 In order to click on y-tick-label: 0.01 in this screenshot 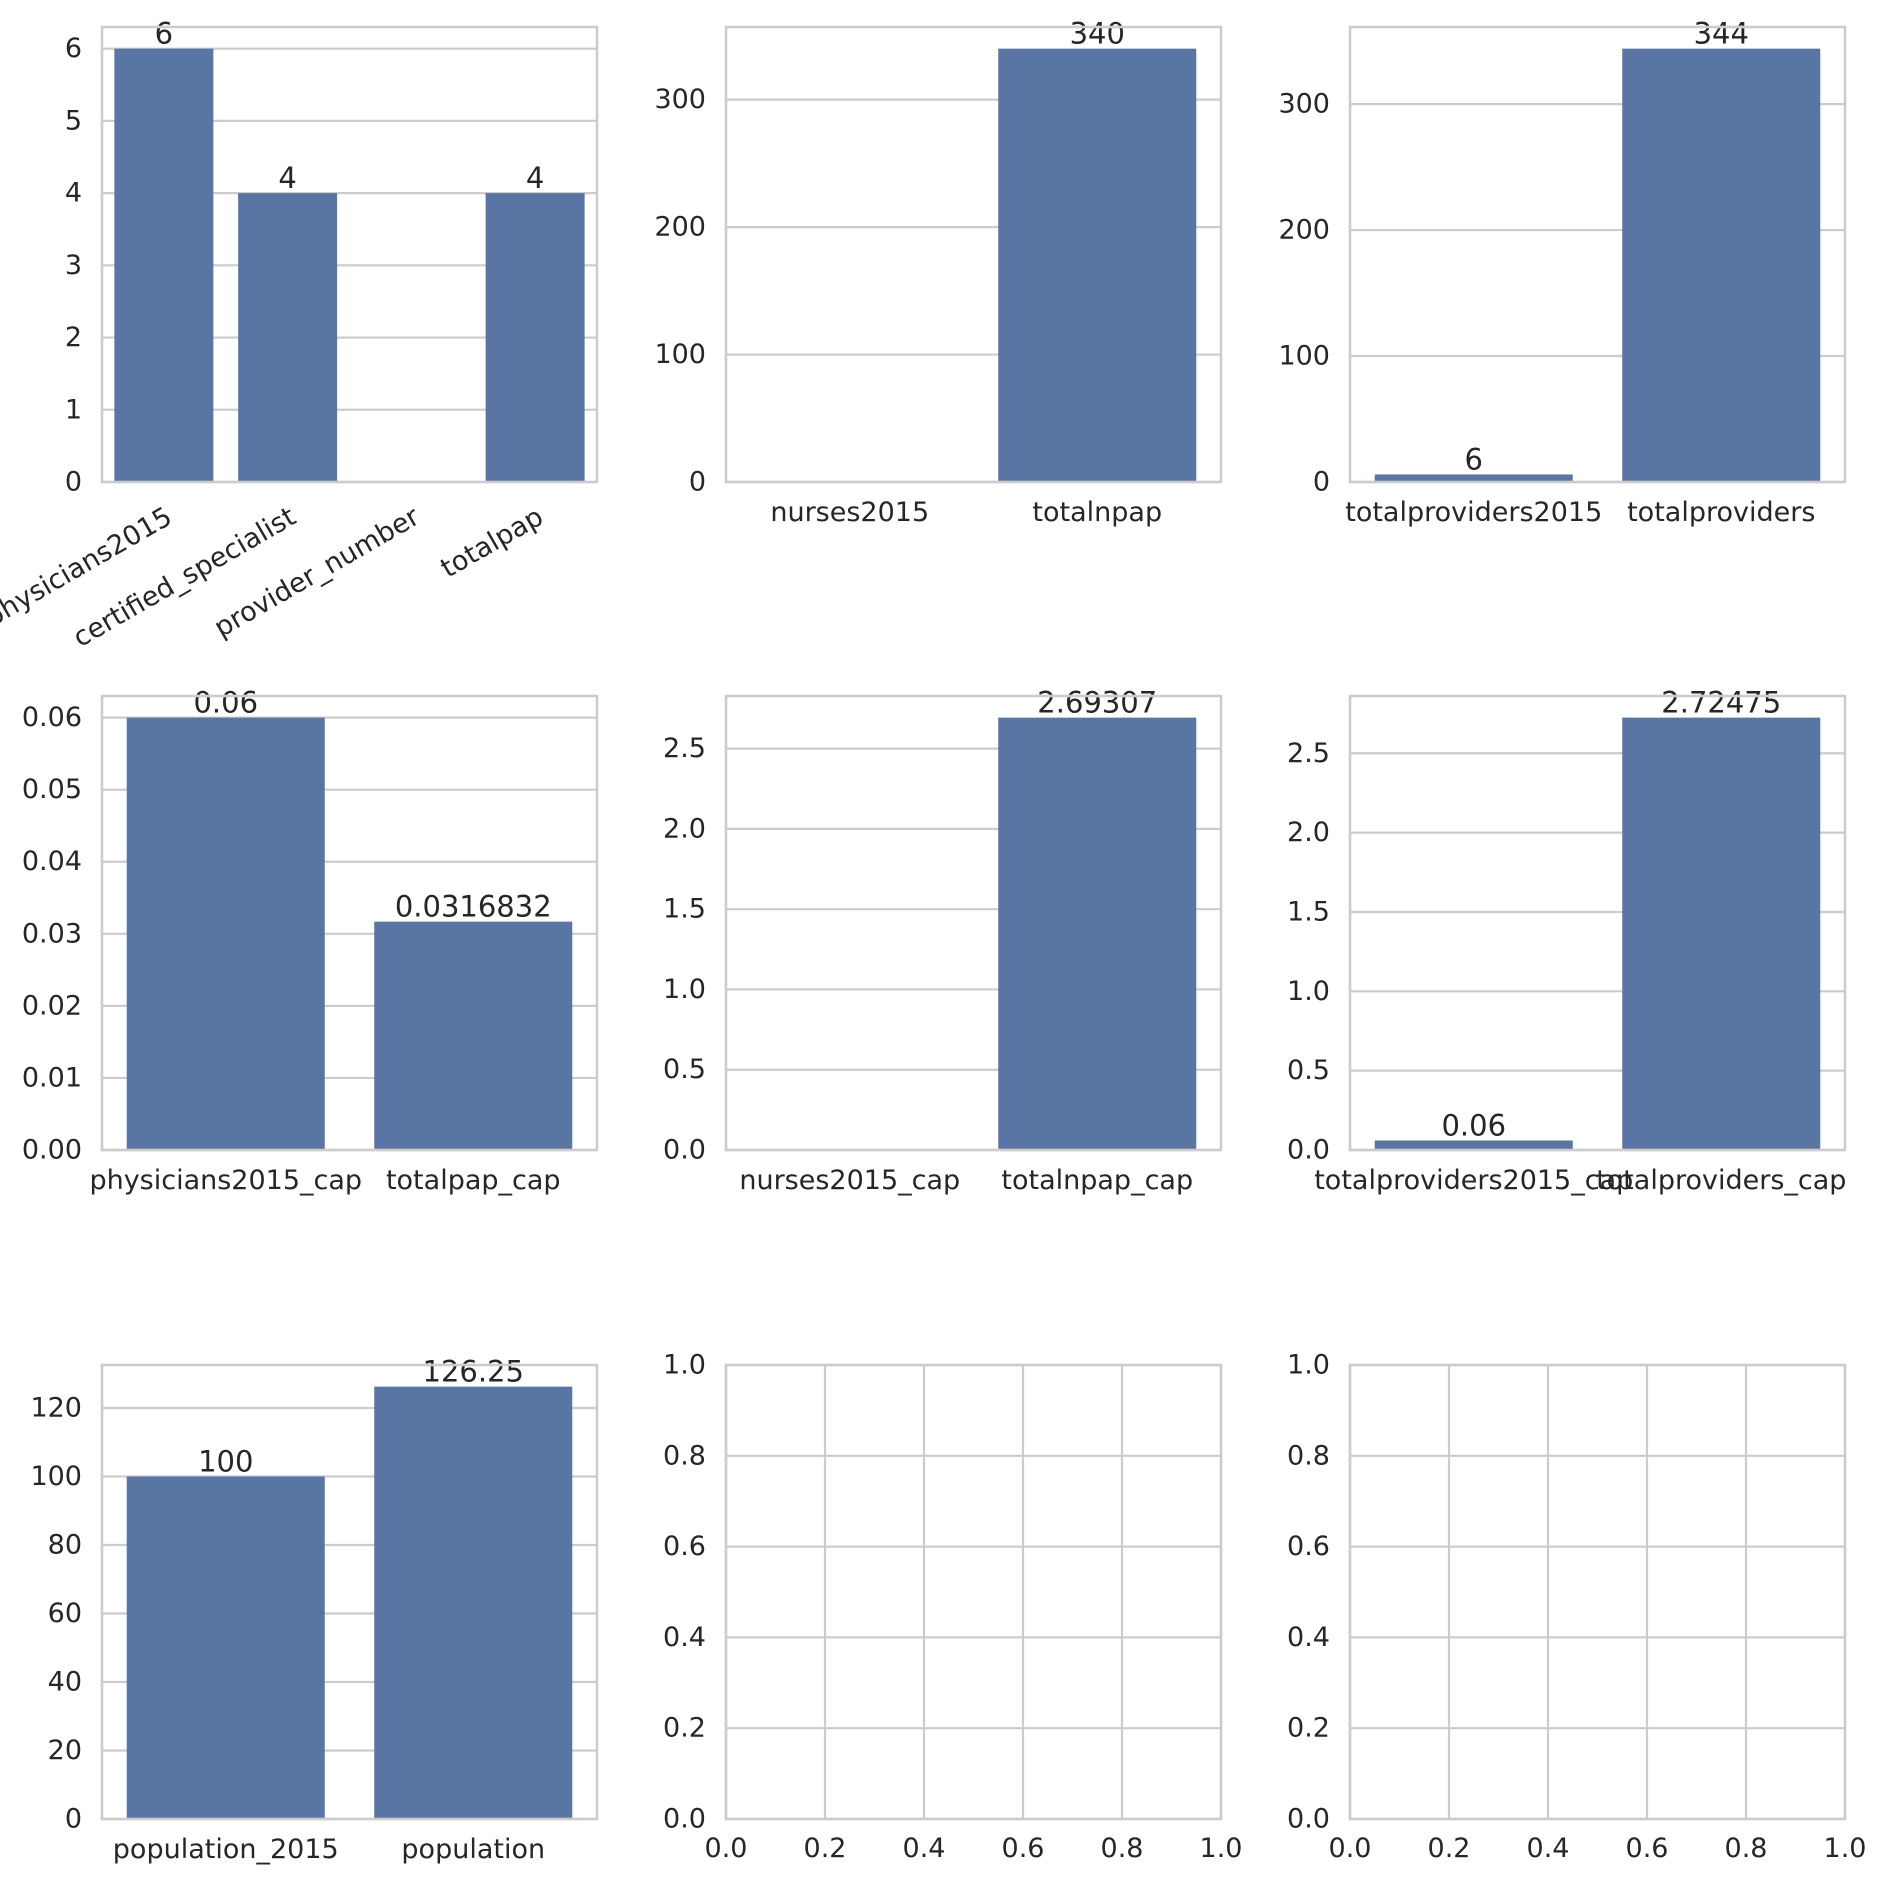, I will do `click(52, 1077)`.